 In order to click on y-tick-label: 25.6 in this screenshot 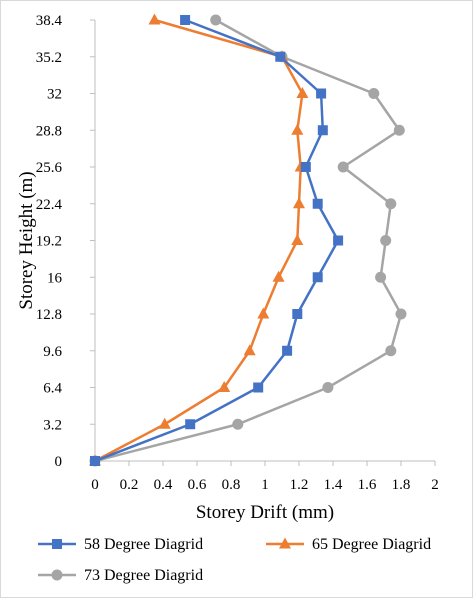, I will do `click(49, 168)`.